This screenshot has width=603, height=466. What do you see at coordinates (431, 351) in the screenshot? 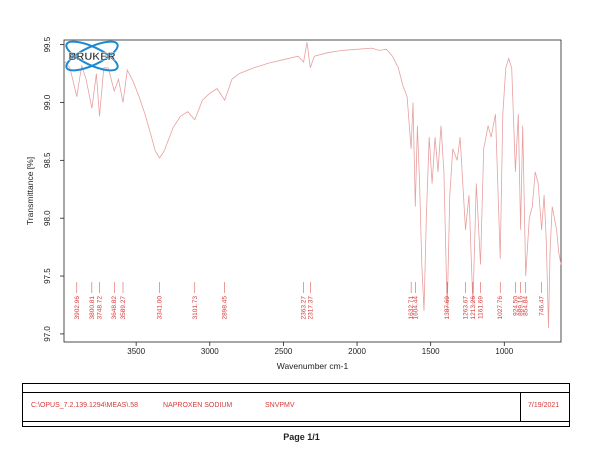
I see `x-tick-label: 1500` at bounding box center [431, 351].